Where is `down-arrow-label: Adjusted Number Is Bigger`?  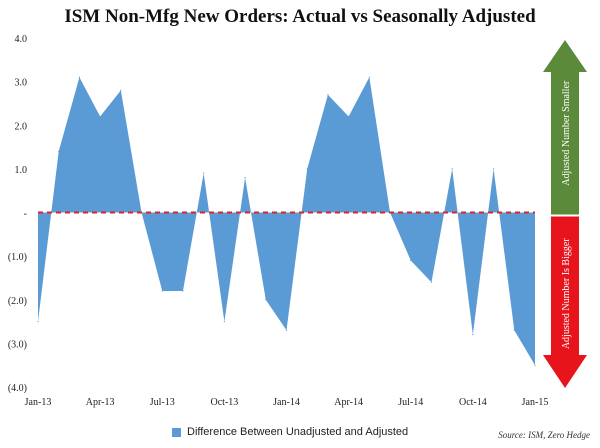
down-arrow-label: Adjusted Number Is Bigger is located at coordinates (566, 293).